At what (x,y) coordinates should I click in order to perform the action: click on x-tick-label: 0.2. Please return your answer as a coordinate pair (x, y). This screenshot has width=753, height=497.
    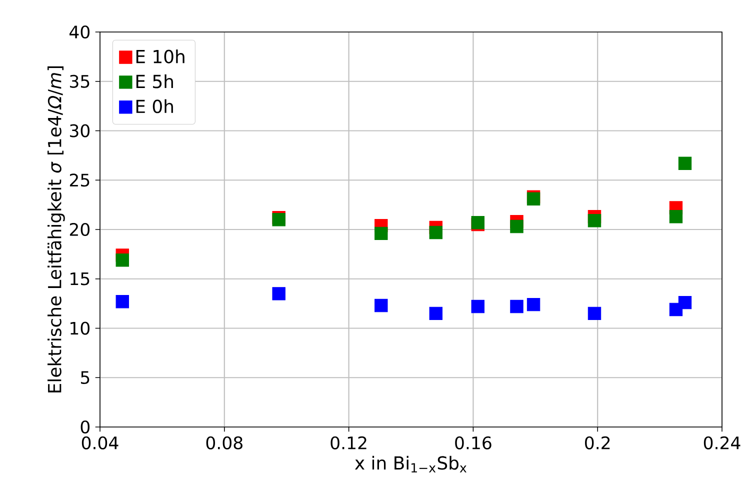
    Looking at the image, I should click on (597, 443).